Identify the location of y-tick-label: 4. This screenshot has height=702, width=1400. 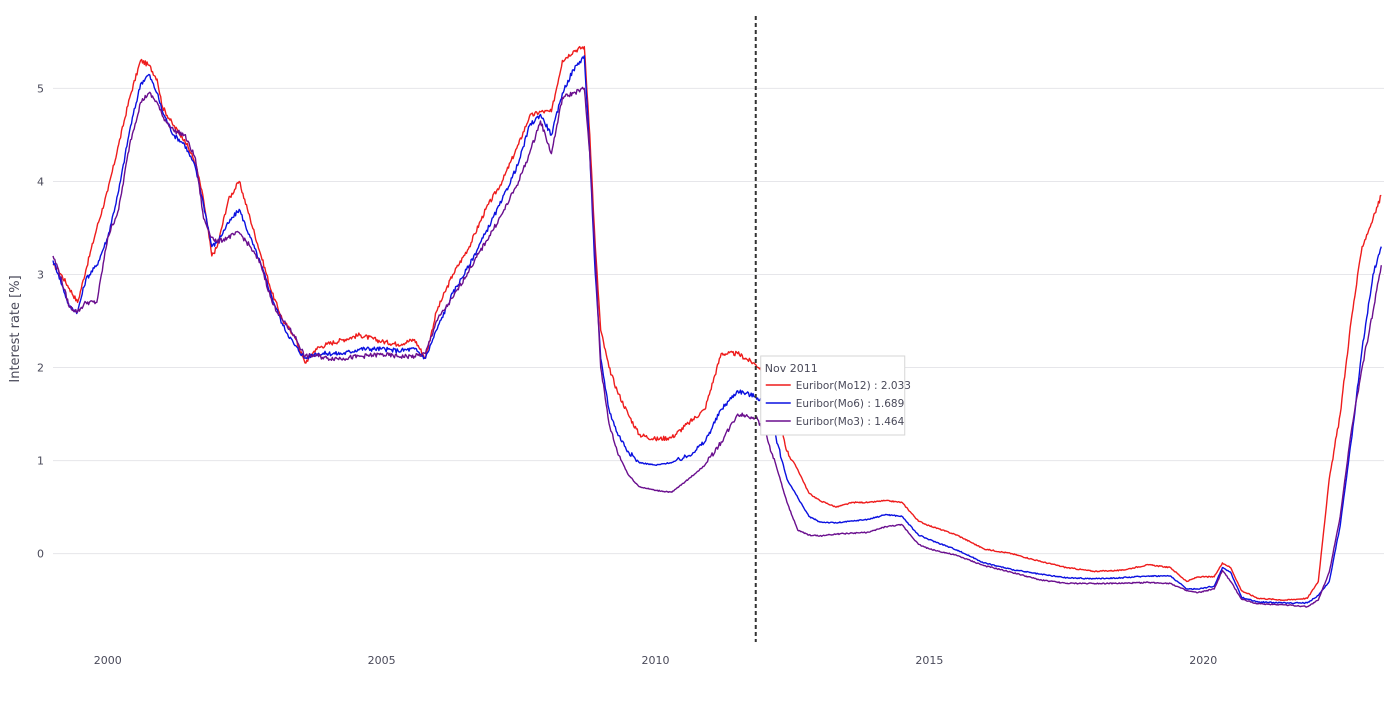
(40, 181).